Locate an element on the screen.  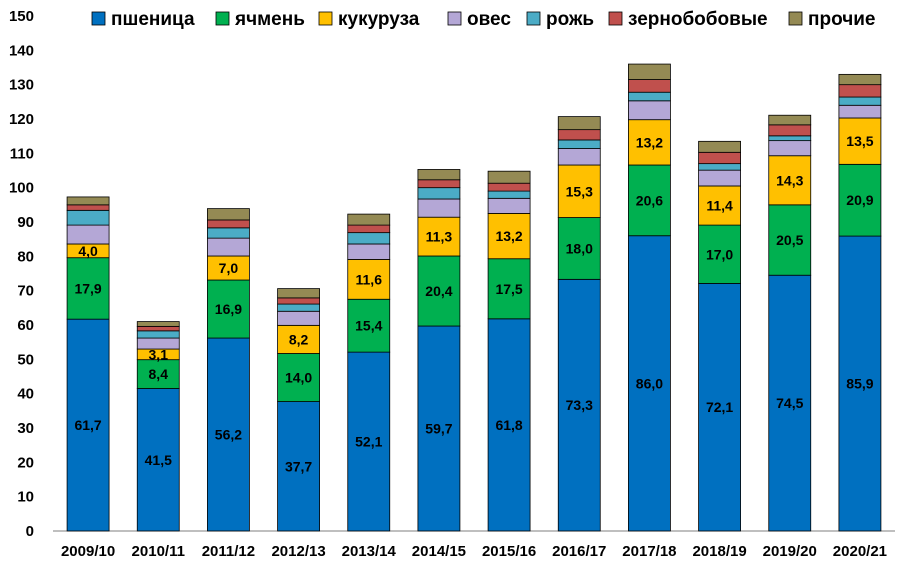
data-label: 41,5 is located at coordinates (158, 460).